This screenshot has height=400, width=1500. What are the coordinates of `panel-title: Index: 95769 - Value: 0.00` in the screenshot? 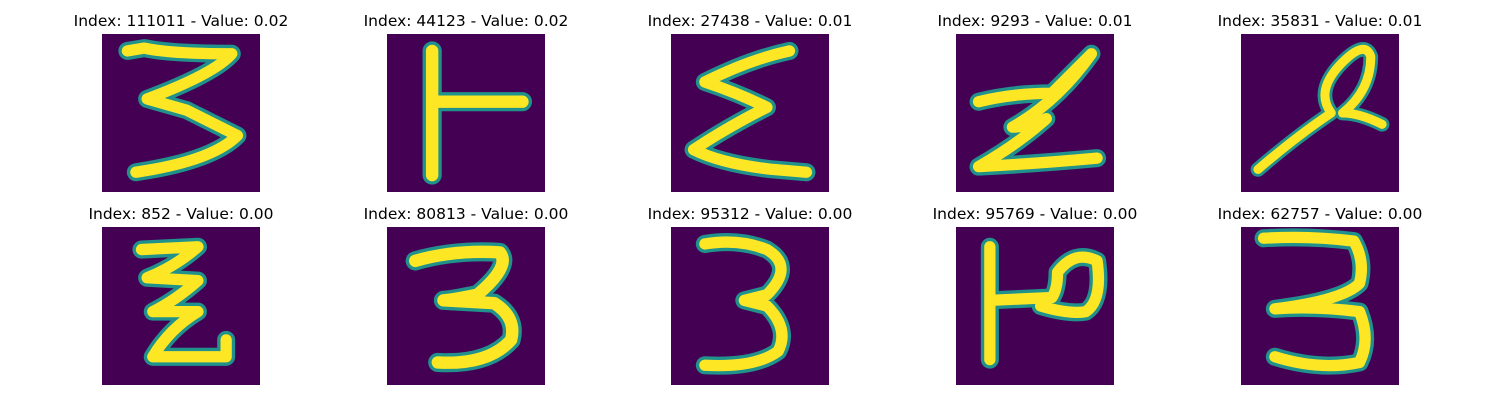 It's located at (1035, 214).